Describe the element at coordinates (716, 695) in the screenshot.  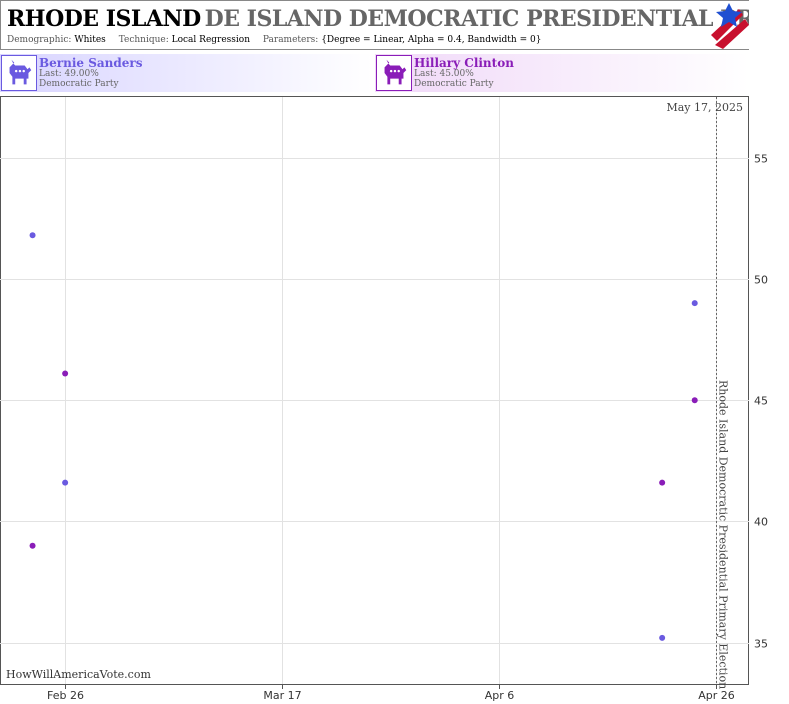
I see `x-tick-label: Apr 26` at that location.